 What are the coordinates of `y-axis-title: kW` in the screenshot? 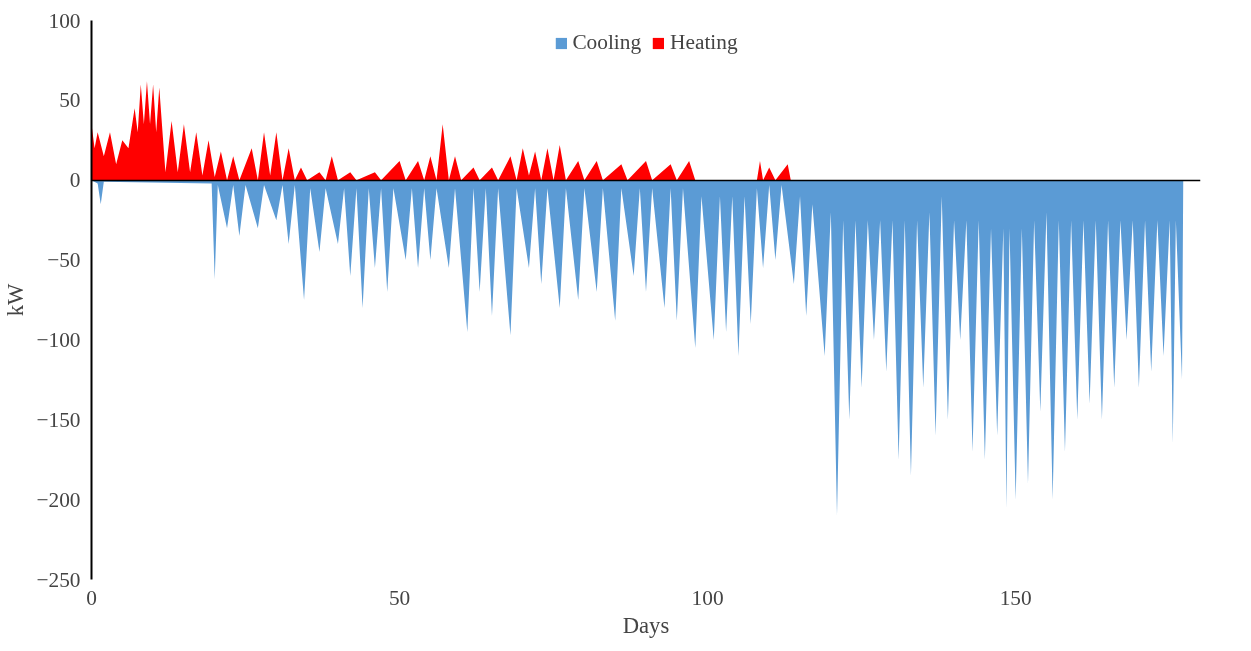 It's located at (16, 300).